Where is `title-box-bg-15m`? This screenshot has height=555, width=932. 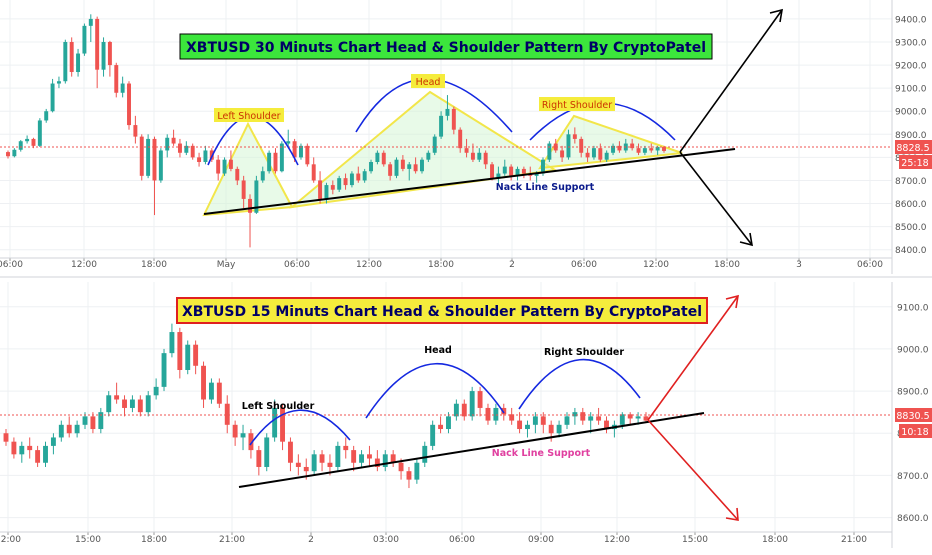
title-box-bg-15m is located at coordinates (442, 310).